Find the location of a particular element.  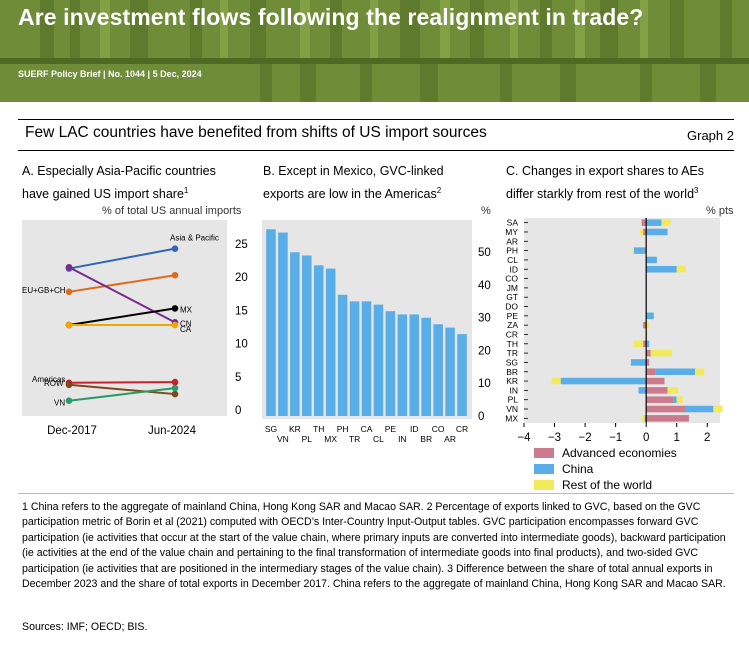

x-tick-label: ID is located at coordinates (414, 429).